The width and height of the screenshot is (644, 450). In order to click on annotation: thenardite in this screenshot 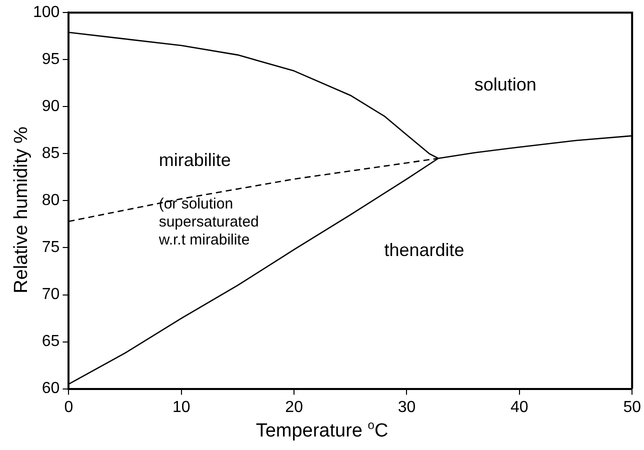, I will do `click(424, 250)`.